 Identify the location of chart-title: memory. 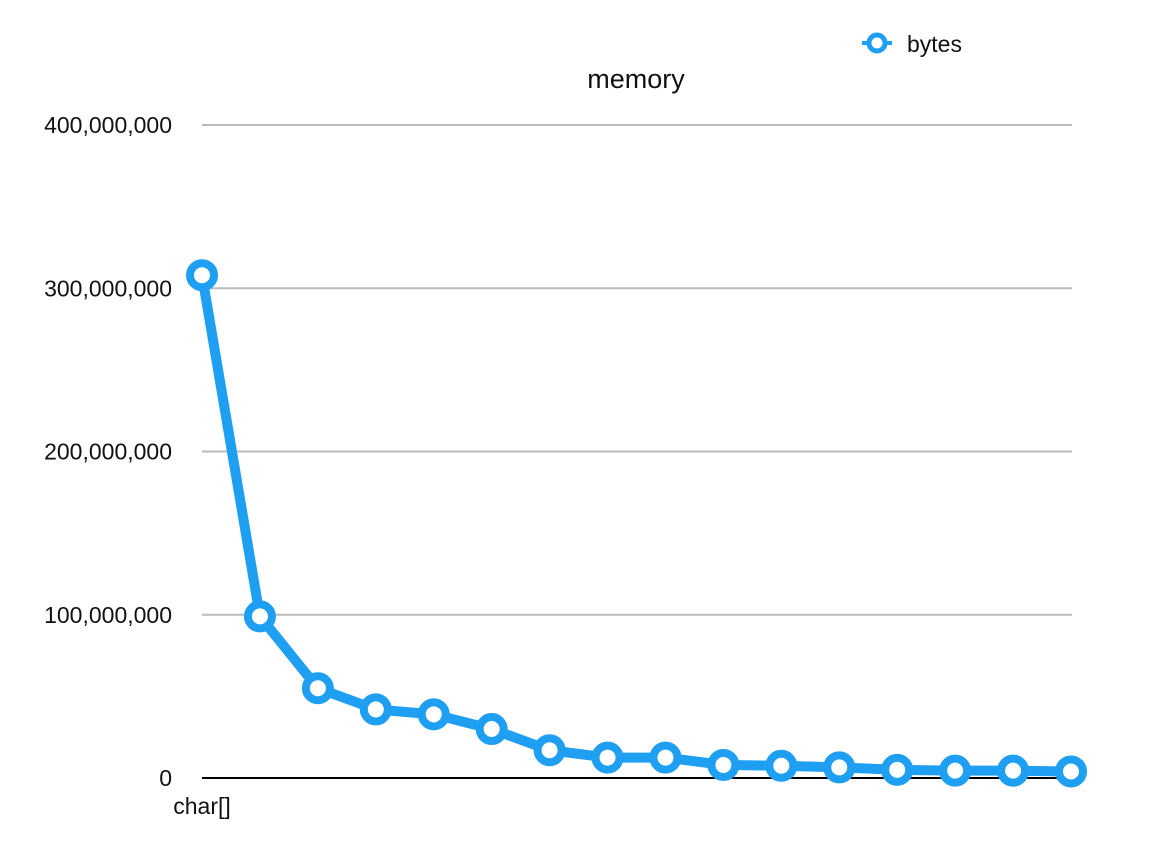
(636, 79).